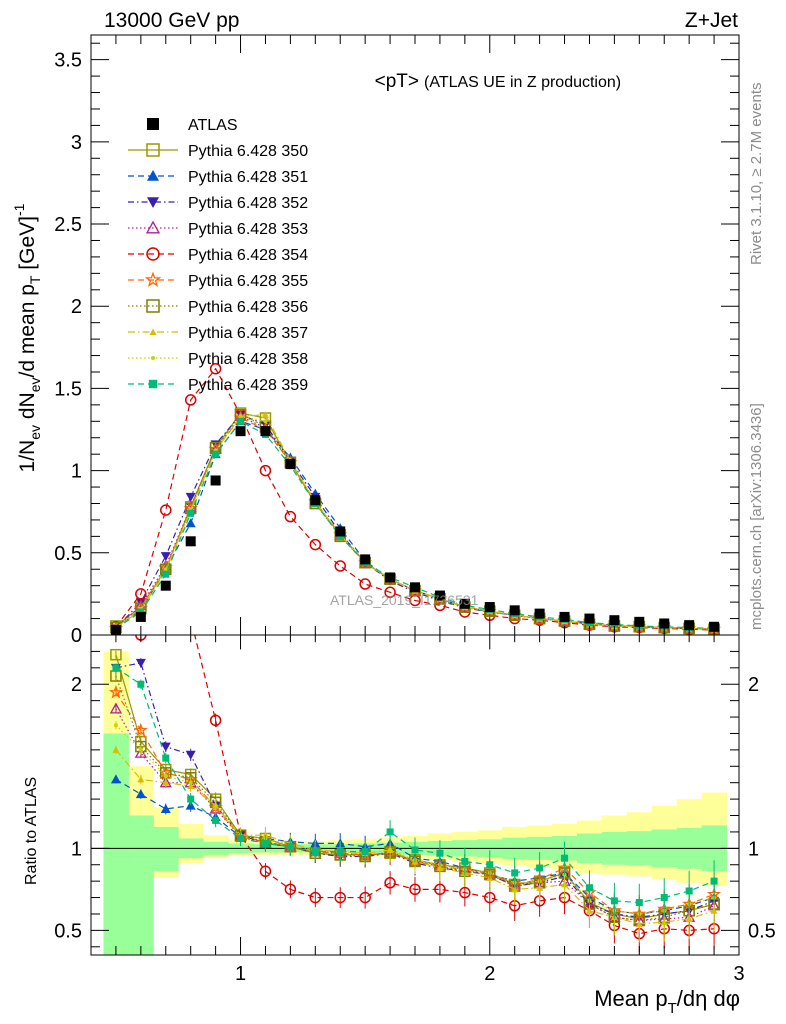 This screenshot has width=786, height=1024. Describe the element at coordinates (711, 20) in the screenshot. I see `header-right: Z+Jet` at that location.